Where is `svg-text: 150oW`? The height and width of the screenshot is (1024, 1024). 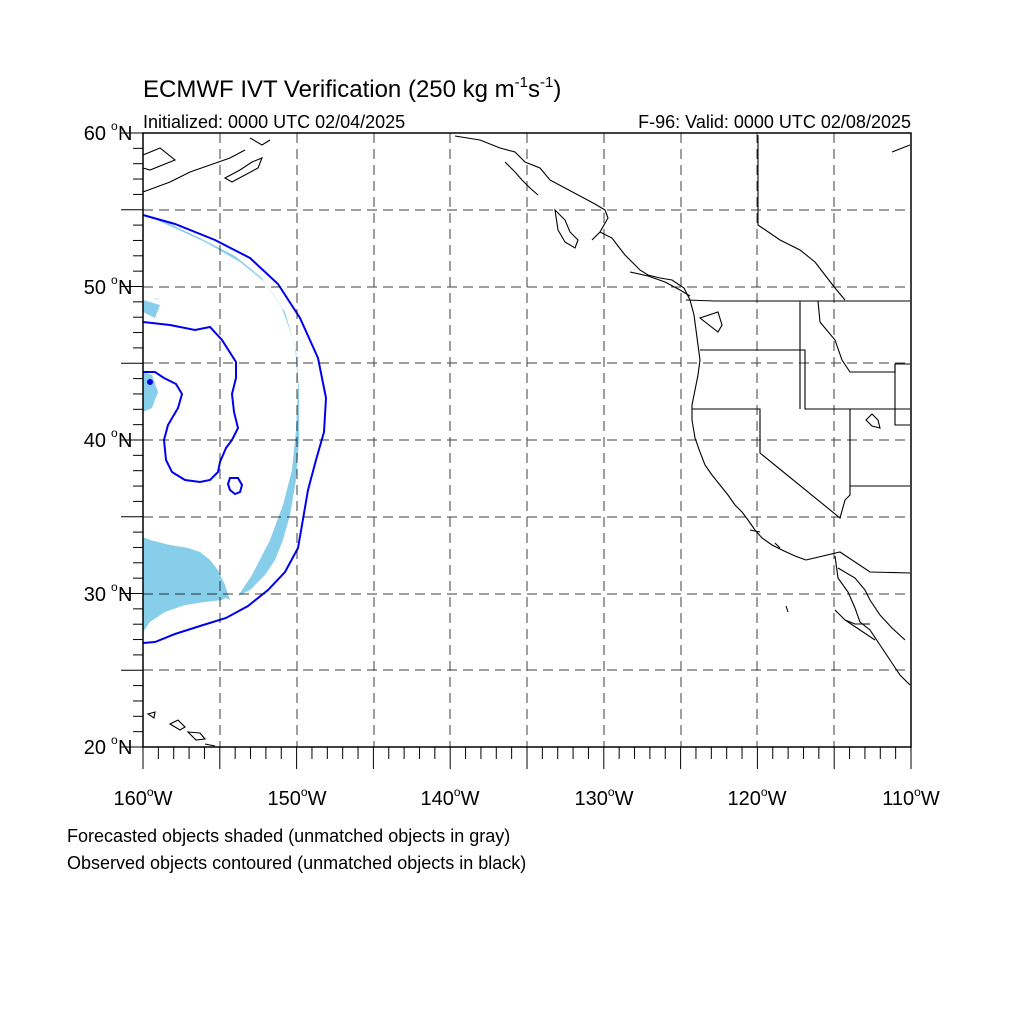 svg-text: 150oW is located at coordinates (297, 797).